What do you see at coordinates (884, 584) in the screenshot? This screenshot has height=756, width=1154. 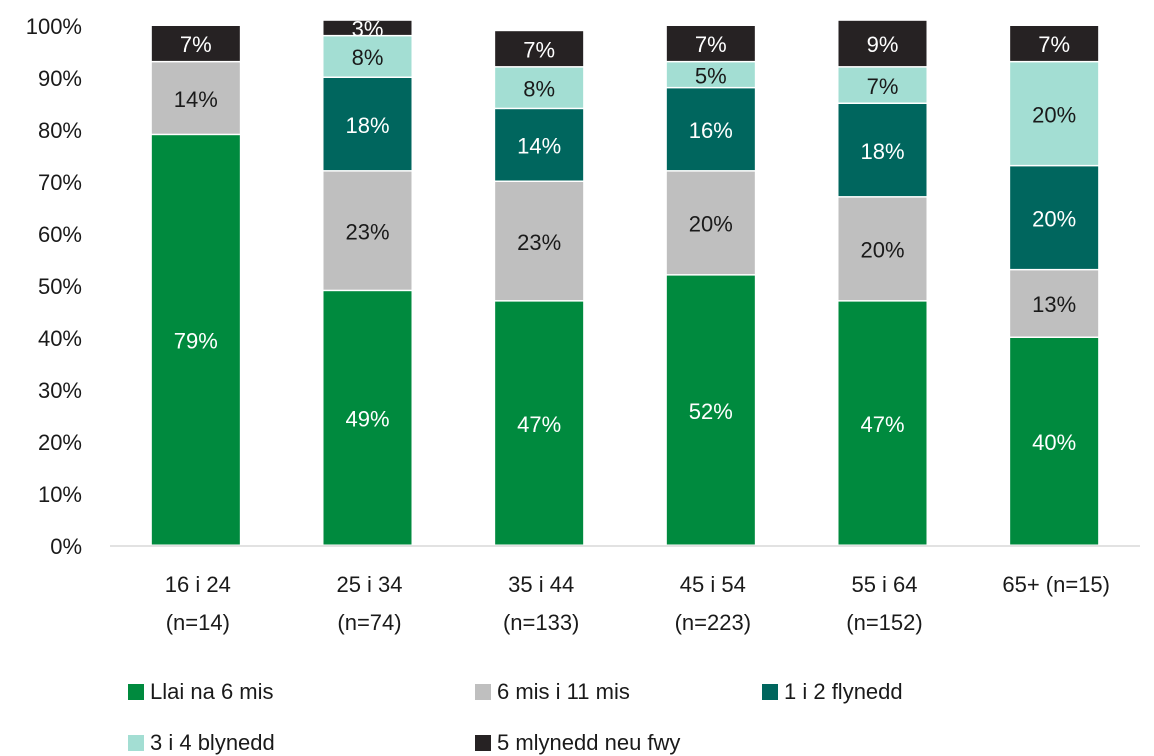 I see `x-category-label: 55 i 64` at bounding box center [884, 584].